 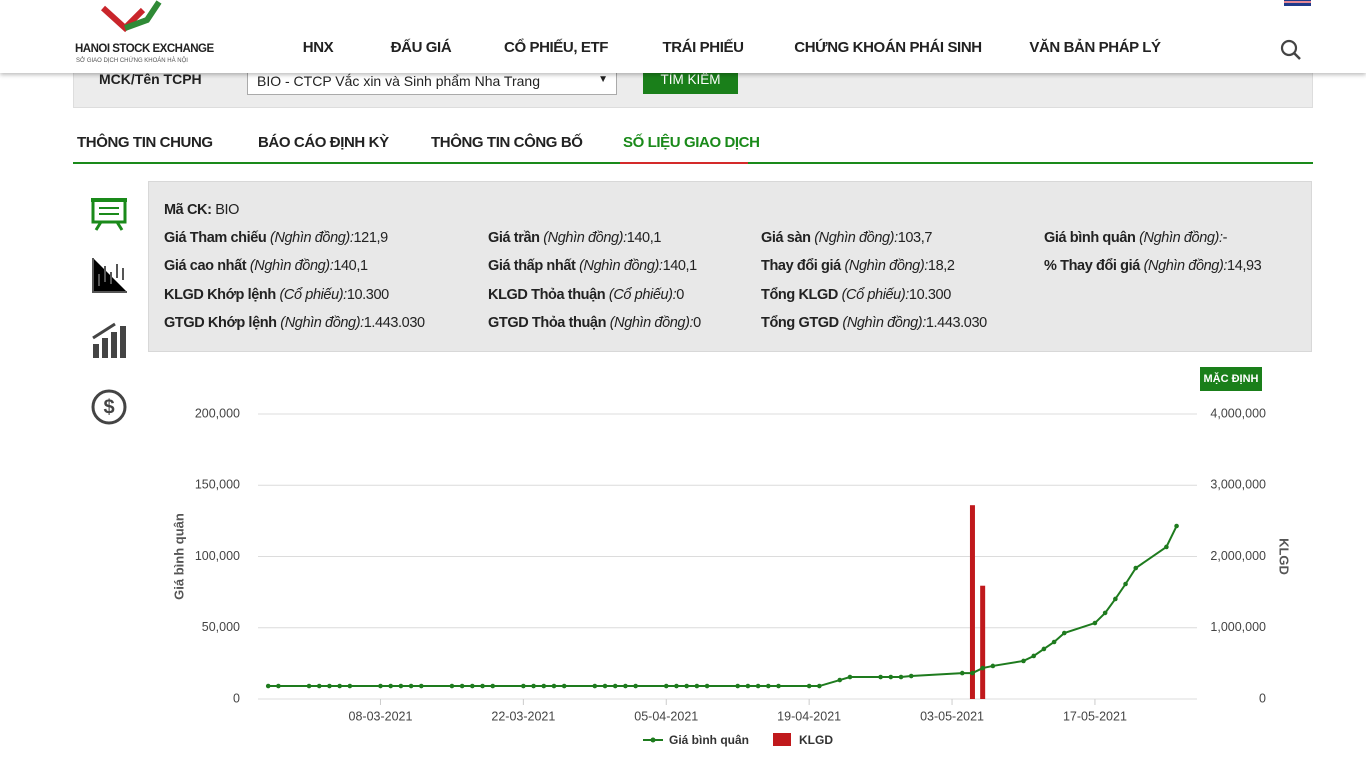 What do you see at coordinates (666, 716) in the screenshot?
I see `x-tick-label: 05-04-2021` at bounding box center [666, 716].